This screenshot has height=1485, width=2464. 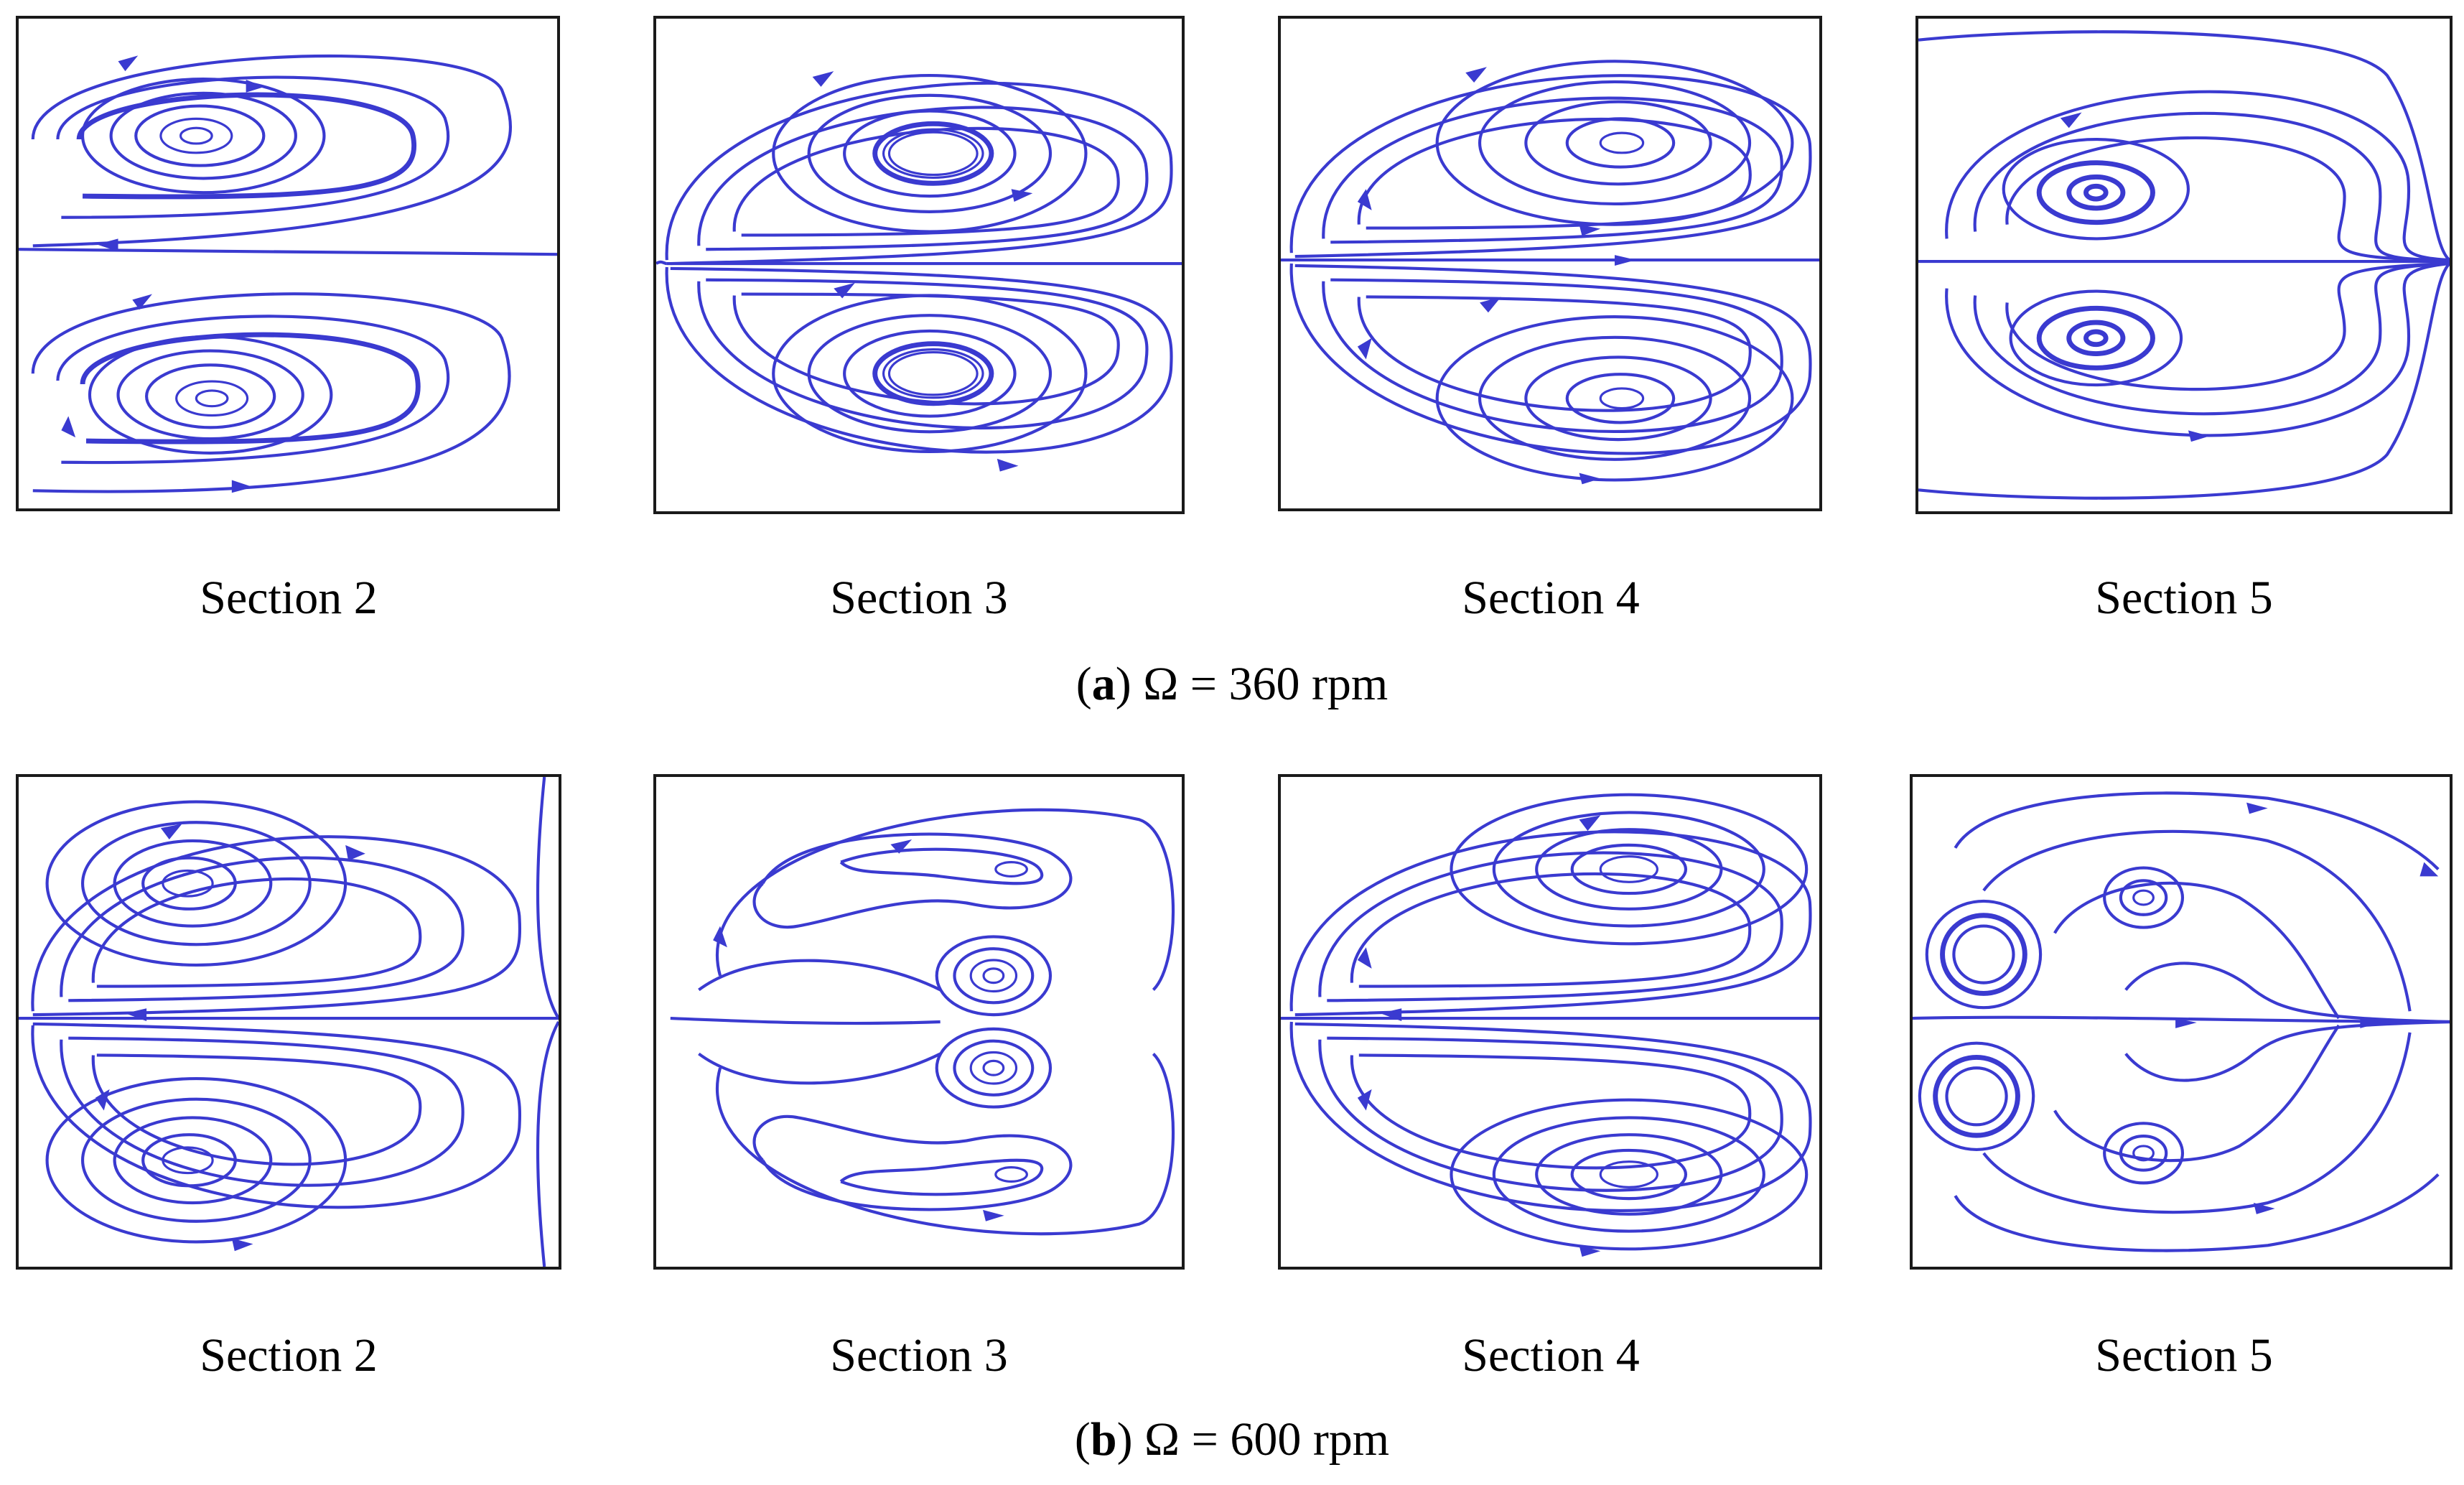 I want to click on label-a-section-3: Section 3, so click(x=919, y=598).